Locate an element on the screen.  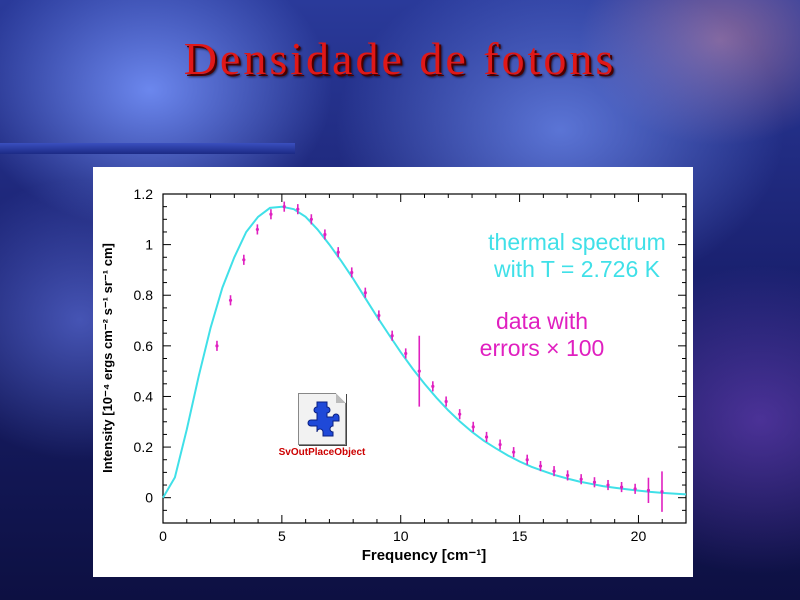
embedded-object: SvOutPlaceObject is located at coordinates (322, 425).